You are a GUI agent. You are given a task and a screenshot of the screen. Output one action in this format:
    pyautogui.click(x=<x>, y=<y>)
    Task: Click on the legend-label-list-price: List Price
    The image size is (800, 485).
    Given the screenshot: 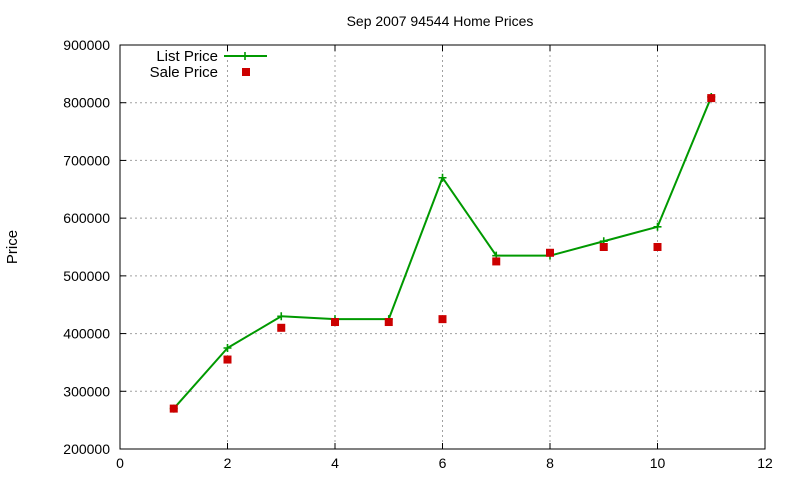 What is the action you would take?
    pyautogui.click(x=187, y=56)
    